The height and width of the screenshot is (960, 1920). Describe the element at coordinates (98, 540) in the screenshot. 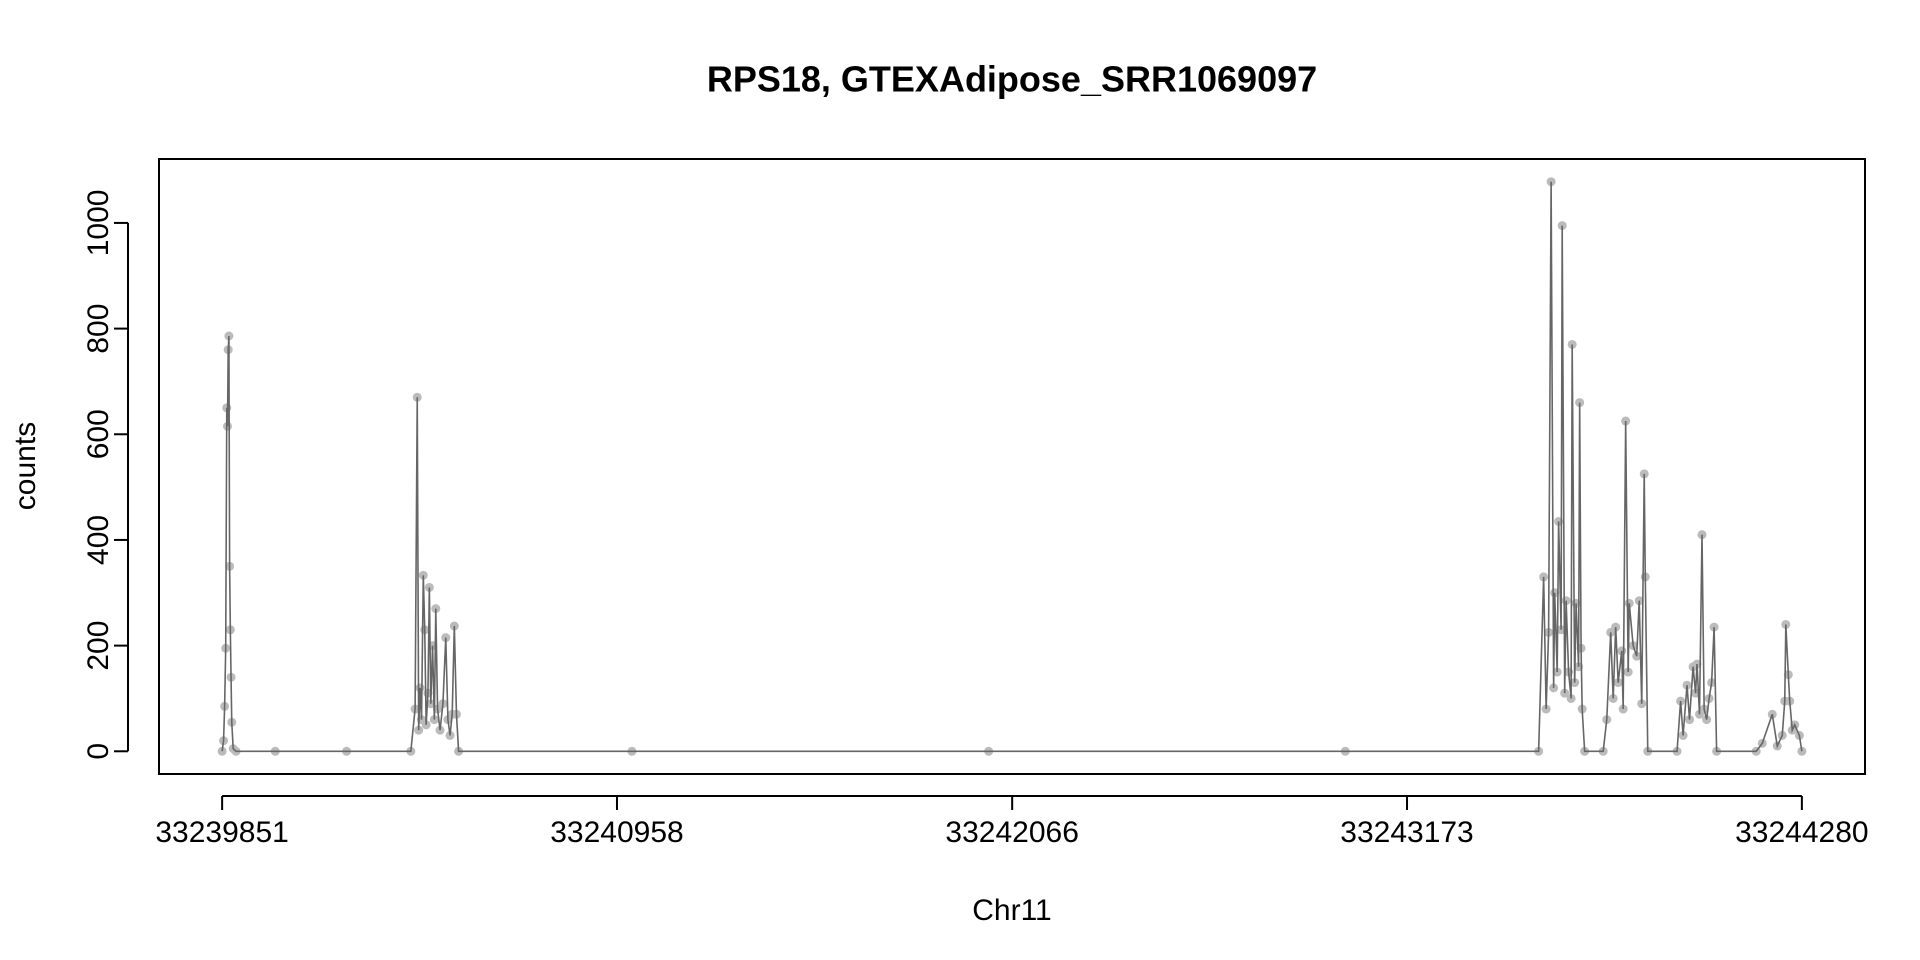

I see `y-tick-label: 400` at that location.